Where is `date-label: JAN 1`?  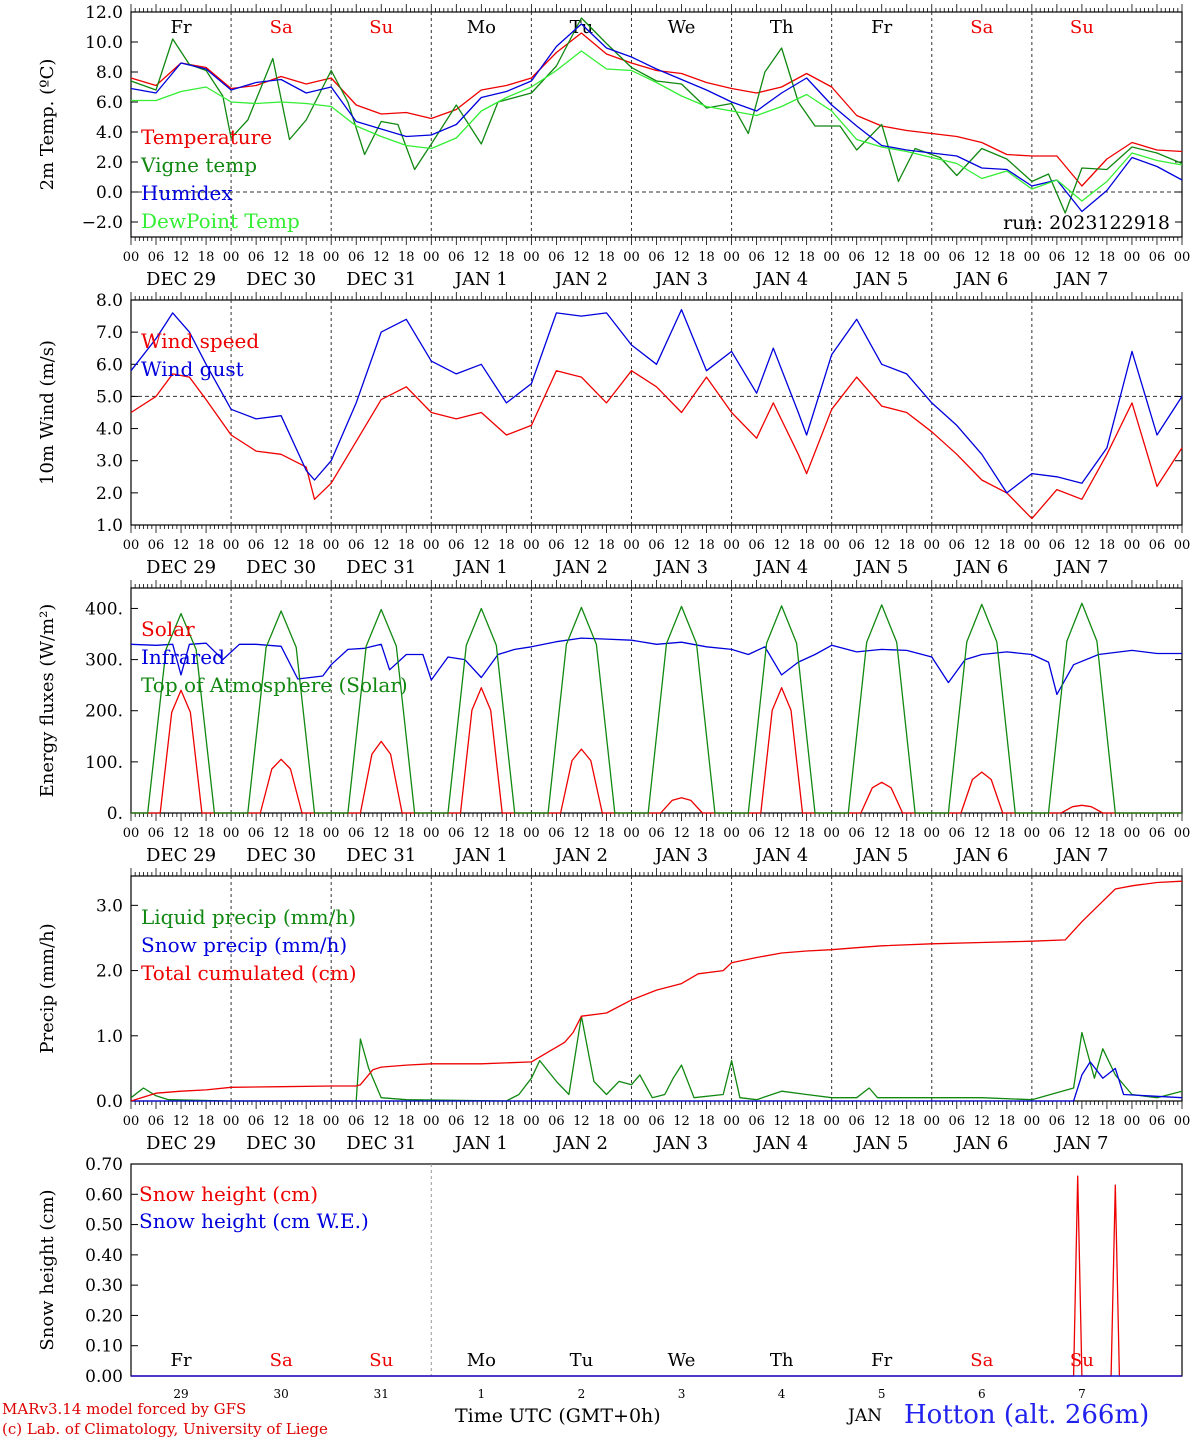 date-label: JAN 1 is located at coordinates (480, 567).